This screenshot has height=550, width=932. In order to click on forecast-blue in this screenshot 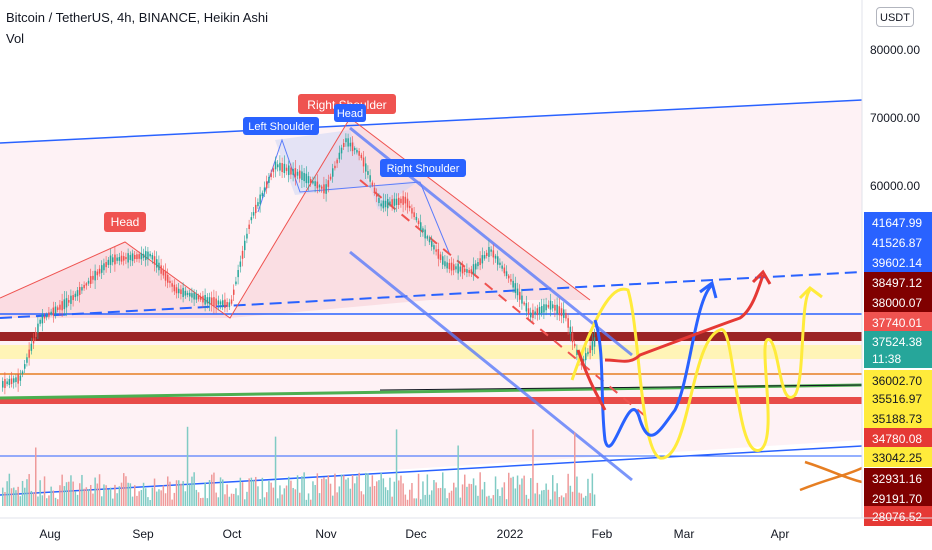, I will do `click(653, 365)`.